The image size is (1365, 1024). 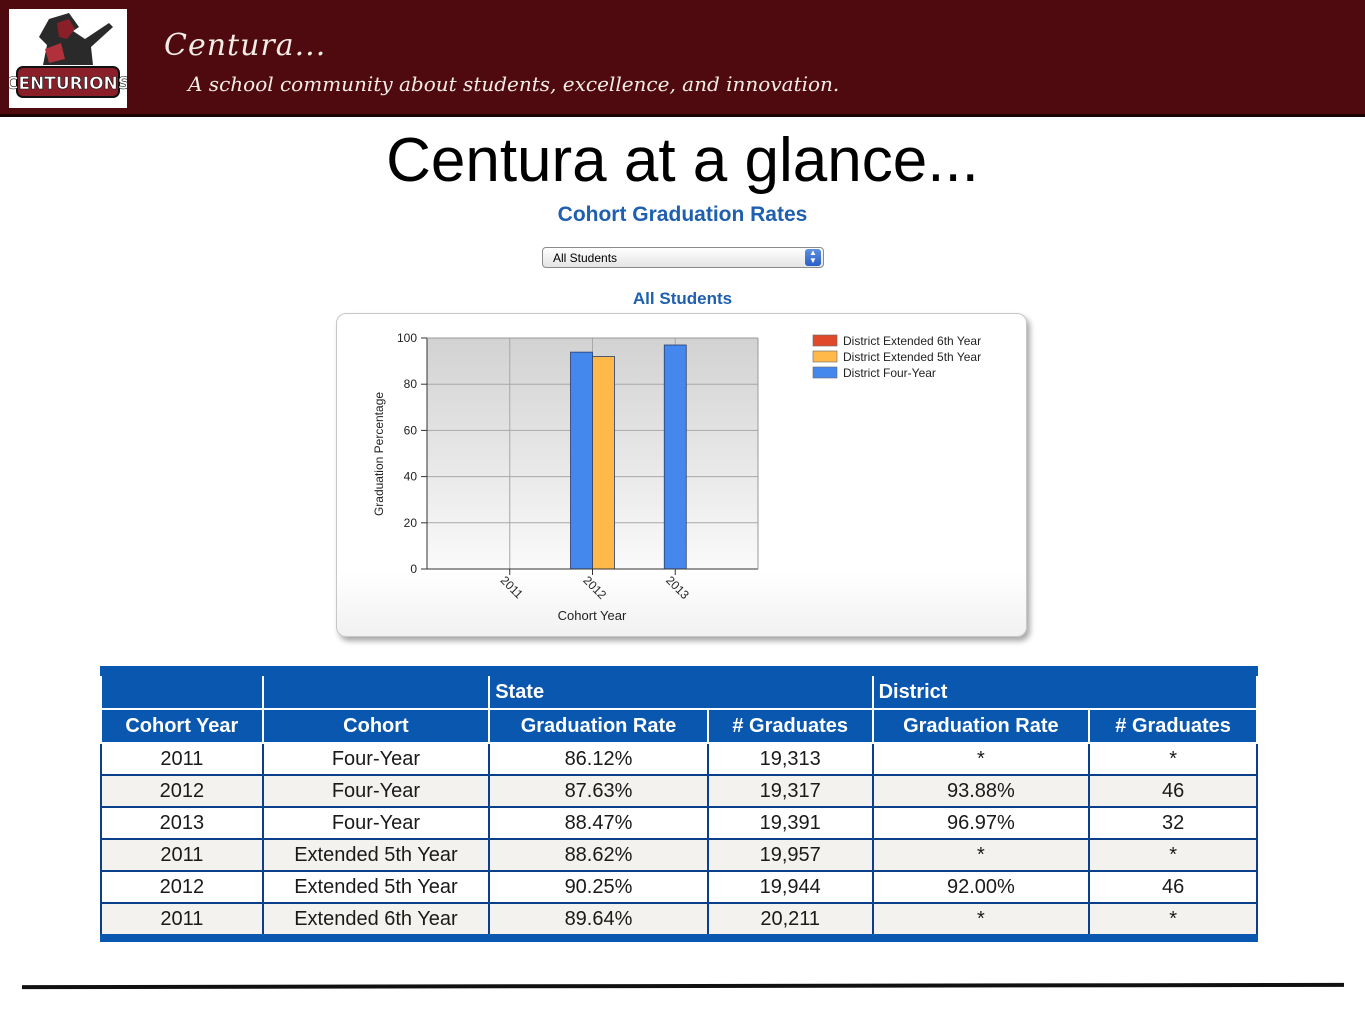 What do you see at coordinates (585, 258) in the screenshot?
I see `student-group-select-value: All Students` at bounding box center [585, 258].